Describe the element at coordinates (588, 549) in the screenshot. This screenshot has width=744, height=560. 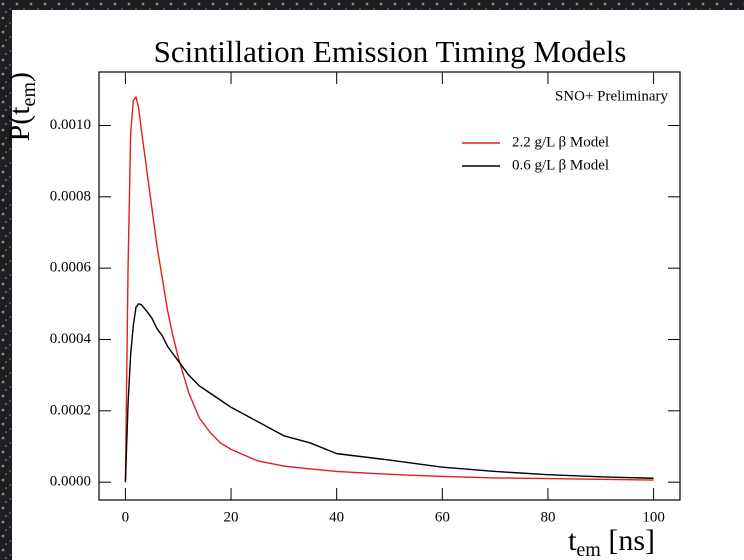
I see `x-label-sub: em` at that location.